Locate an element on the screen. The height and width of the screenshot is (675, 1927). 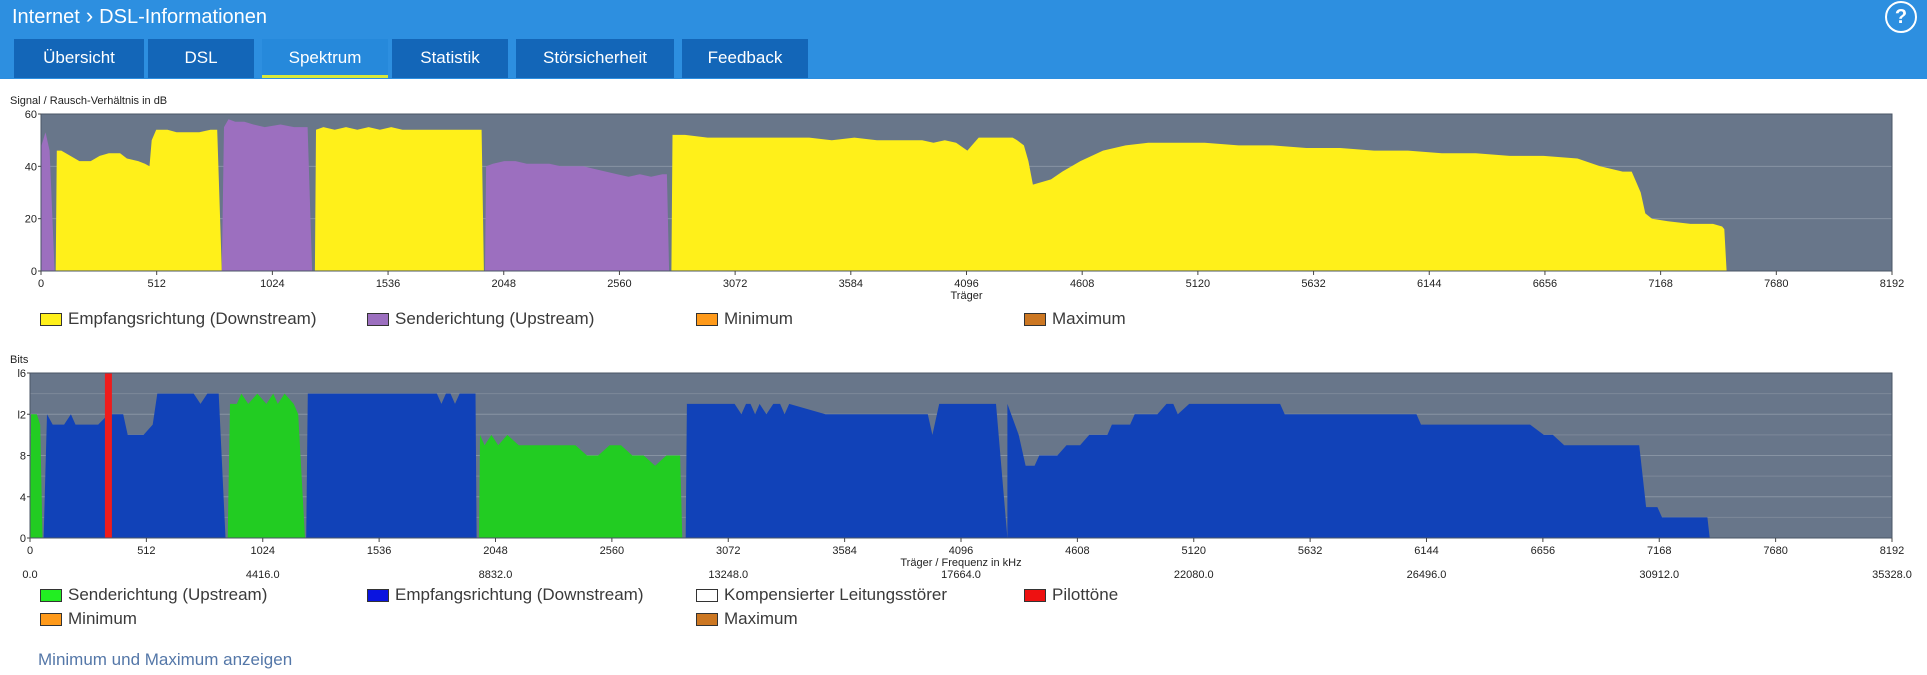
tab-spektrum: Spektrum is located at coordinates (325, 58).